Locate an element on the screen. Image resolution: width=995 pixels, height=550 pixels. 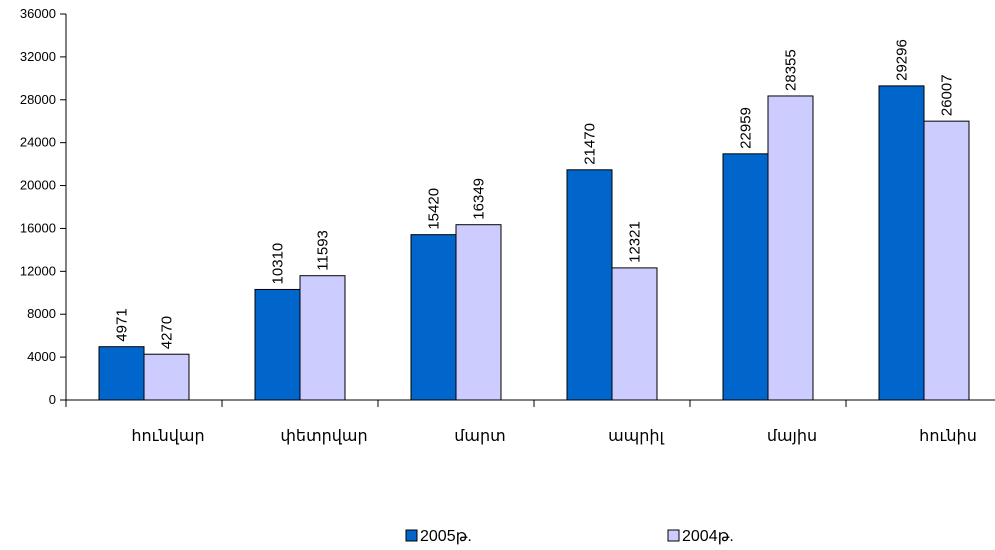
x-tick-label: հունվար is located at coordinates (167, 435).